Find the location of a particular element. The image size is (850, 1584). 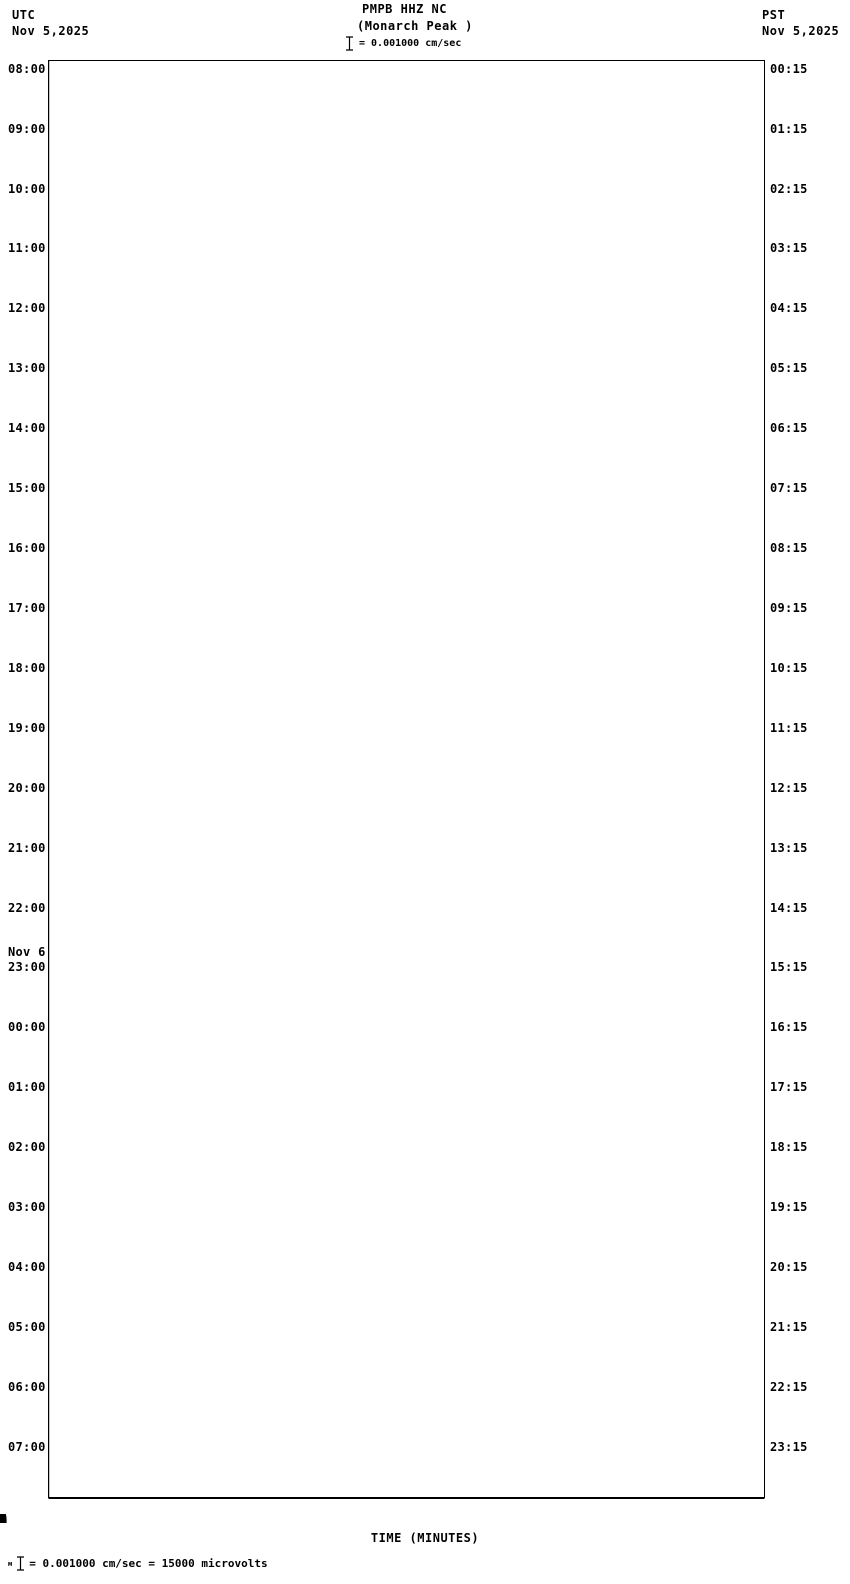

axis-tick-label: 4 is located at coordinates (2, 1519).